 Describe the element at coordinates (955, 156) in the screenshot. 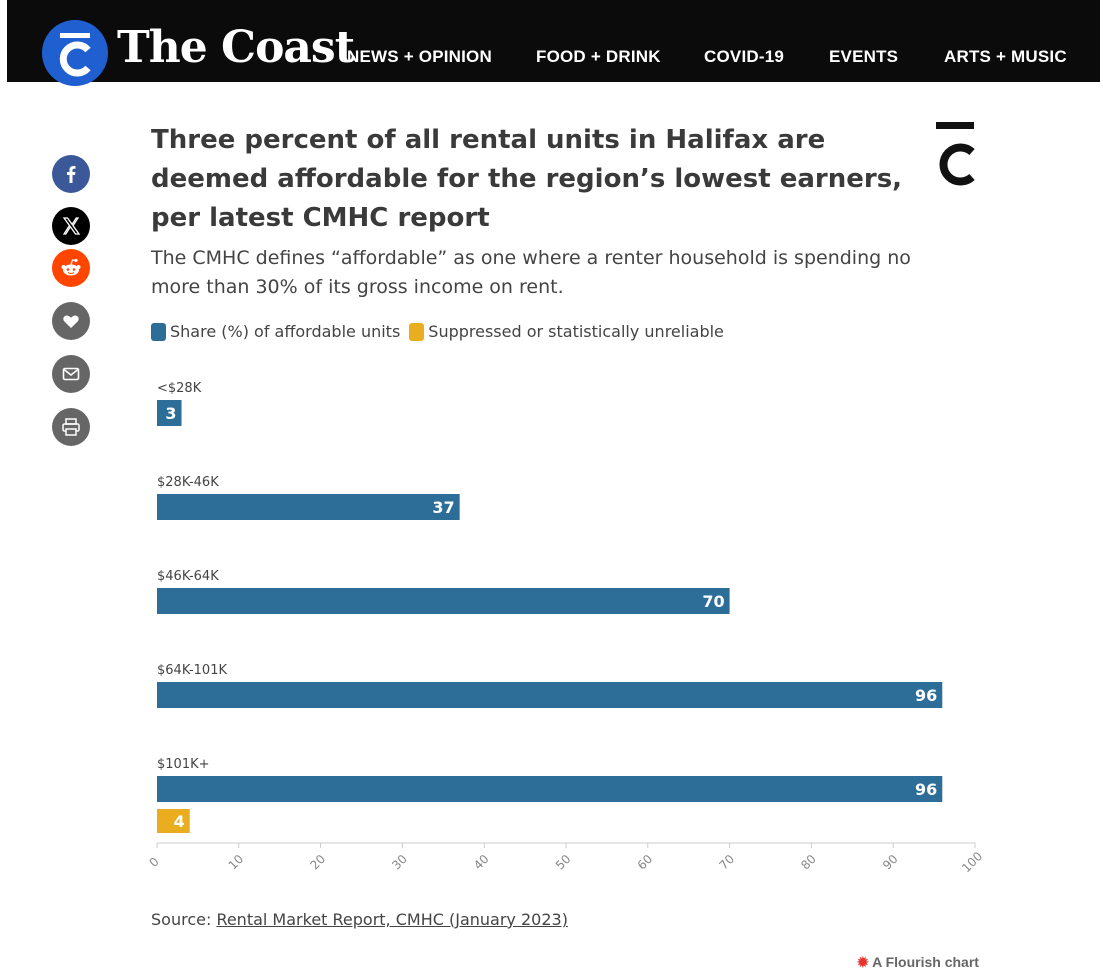

I see `the-coast-corner-logo-icon` at that location.